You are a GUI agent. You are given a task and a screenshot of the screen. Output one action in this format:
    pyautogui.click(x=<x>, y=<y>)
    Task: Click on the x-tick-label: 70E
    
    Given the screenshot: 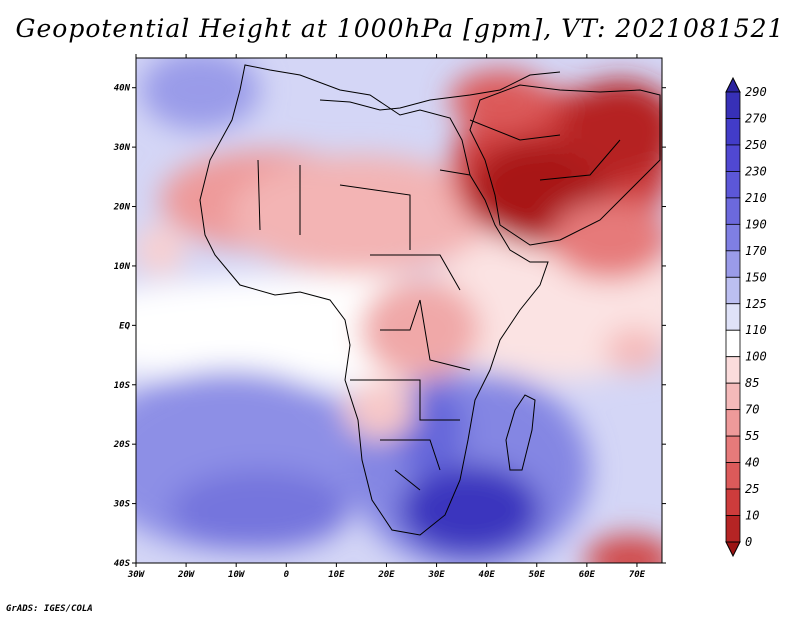 What is the action you would take?
    pyautogui.click(x=637, y=575)
    